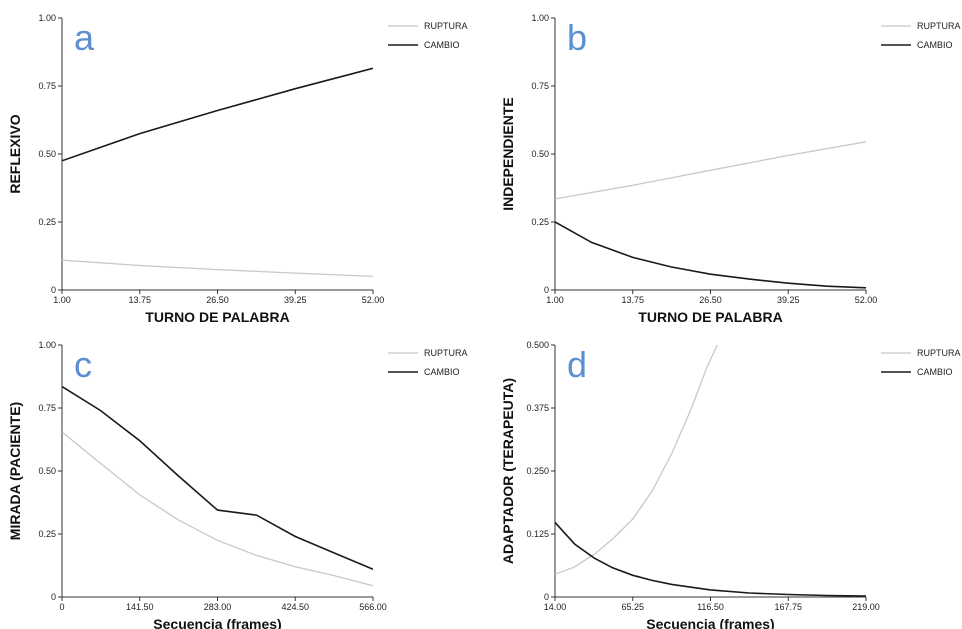 The width and height of the screenshot is (962, 629). Describe the element at coordinates (508, 471) in the screenshot. I see `y-axis-label: ADAPTADOR (TERAPEUTA)` at that location.